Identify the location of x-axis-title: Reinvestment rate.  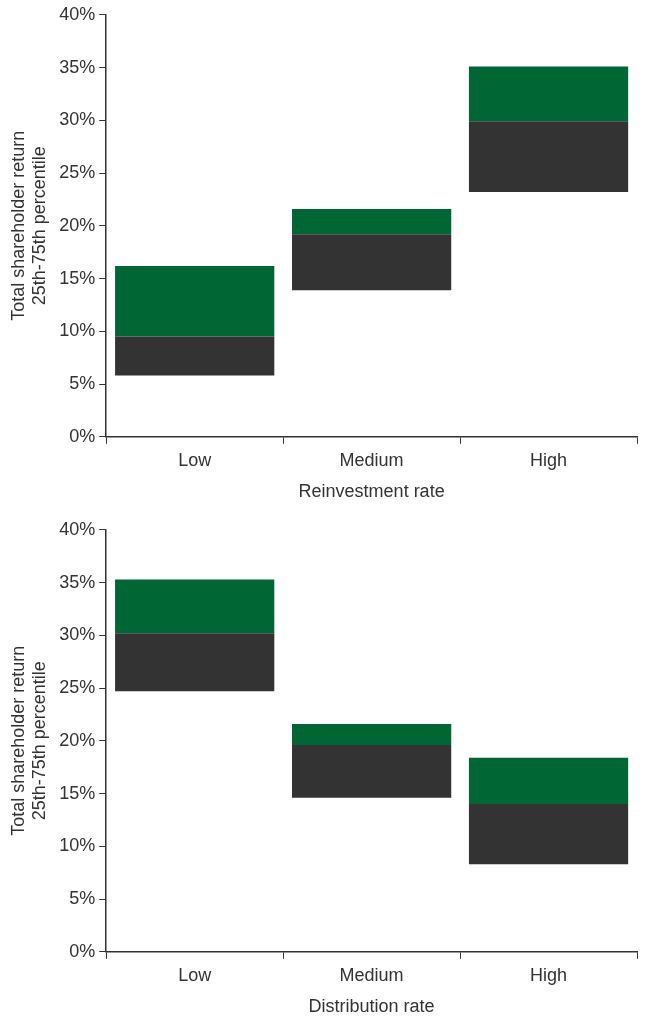
(371, 491).